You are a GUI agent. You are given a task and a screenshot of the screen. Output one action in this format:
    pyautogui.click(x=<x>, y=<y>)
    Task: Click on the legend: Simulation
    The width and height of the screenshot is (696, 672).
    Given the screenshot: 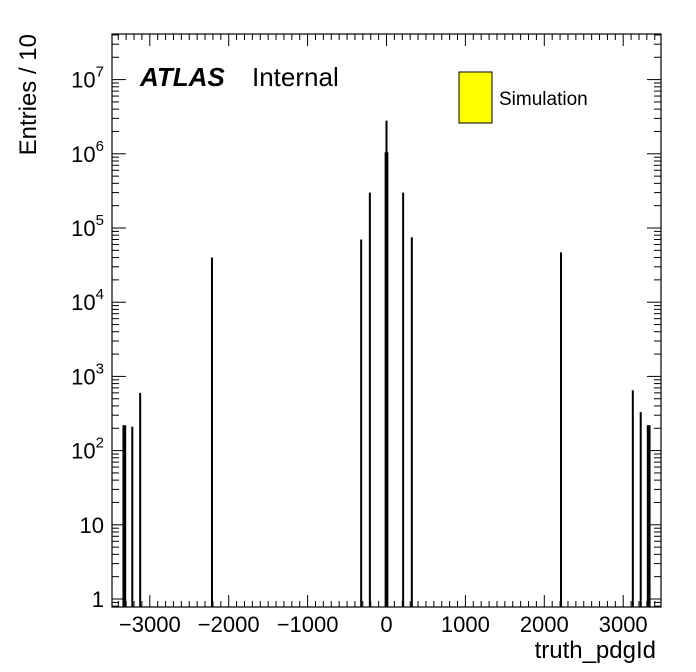 What is the action you would take?
    pyautogui.click(x=523, y=97)
    